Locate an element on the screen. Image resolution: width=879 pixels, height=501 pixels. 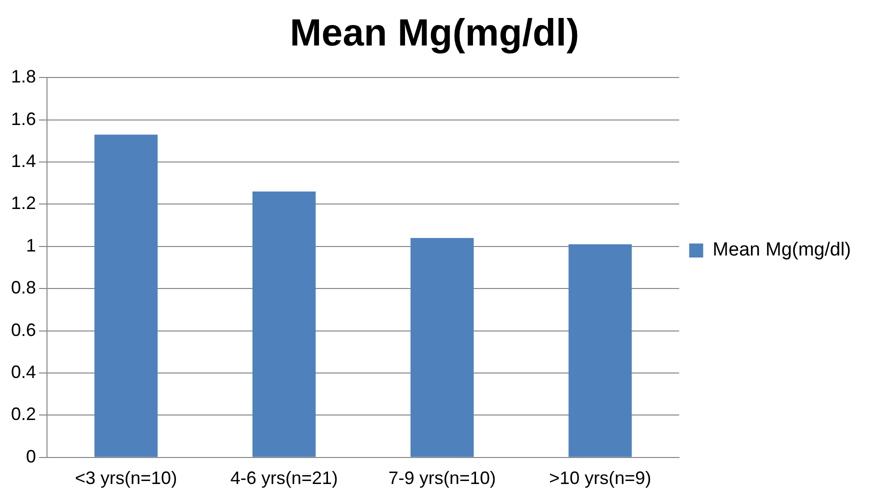
y-tick-label: 0 is located at coordinates (31, 456).